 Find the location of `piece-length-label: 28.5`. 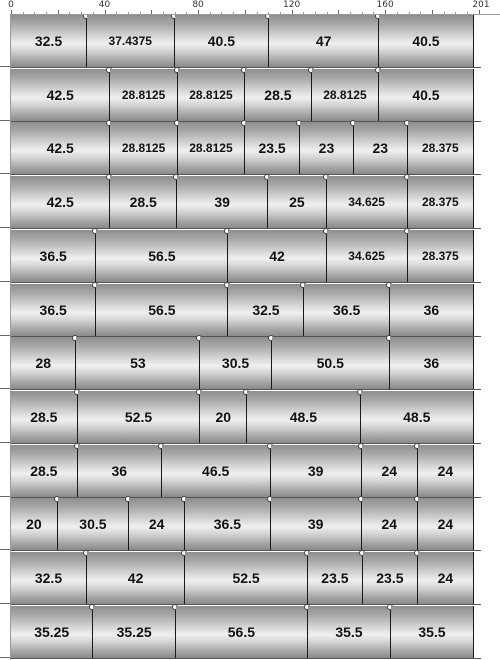

piece-length-label: 28.5 is located at coordinates (44, 470).